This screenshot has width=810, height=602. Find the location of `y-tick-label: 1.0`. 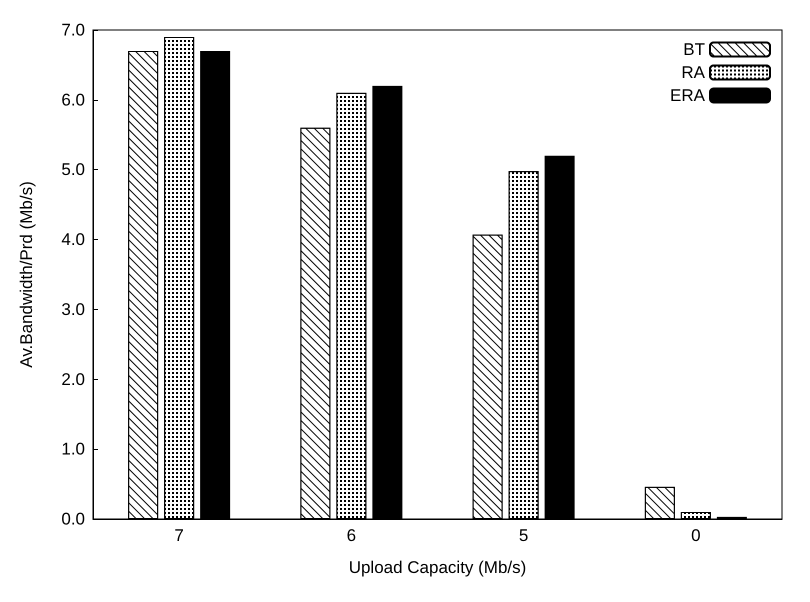

y-tick-label: 1.0 is located at coordinates (73, 449).